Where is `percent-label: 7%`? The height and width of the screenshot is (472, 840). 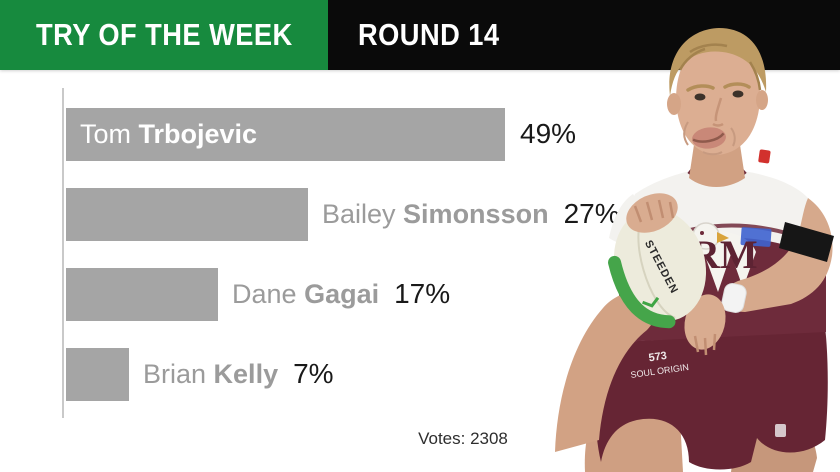 percent-label: 7% is located at coordinates (313, 373).